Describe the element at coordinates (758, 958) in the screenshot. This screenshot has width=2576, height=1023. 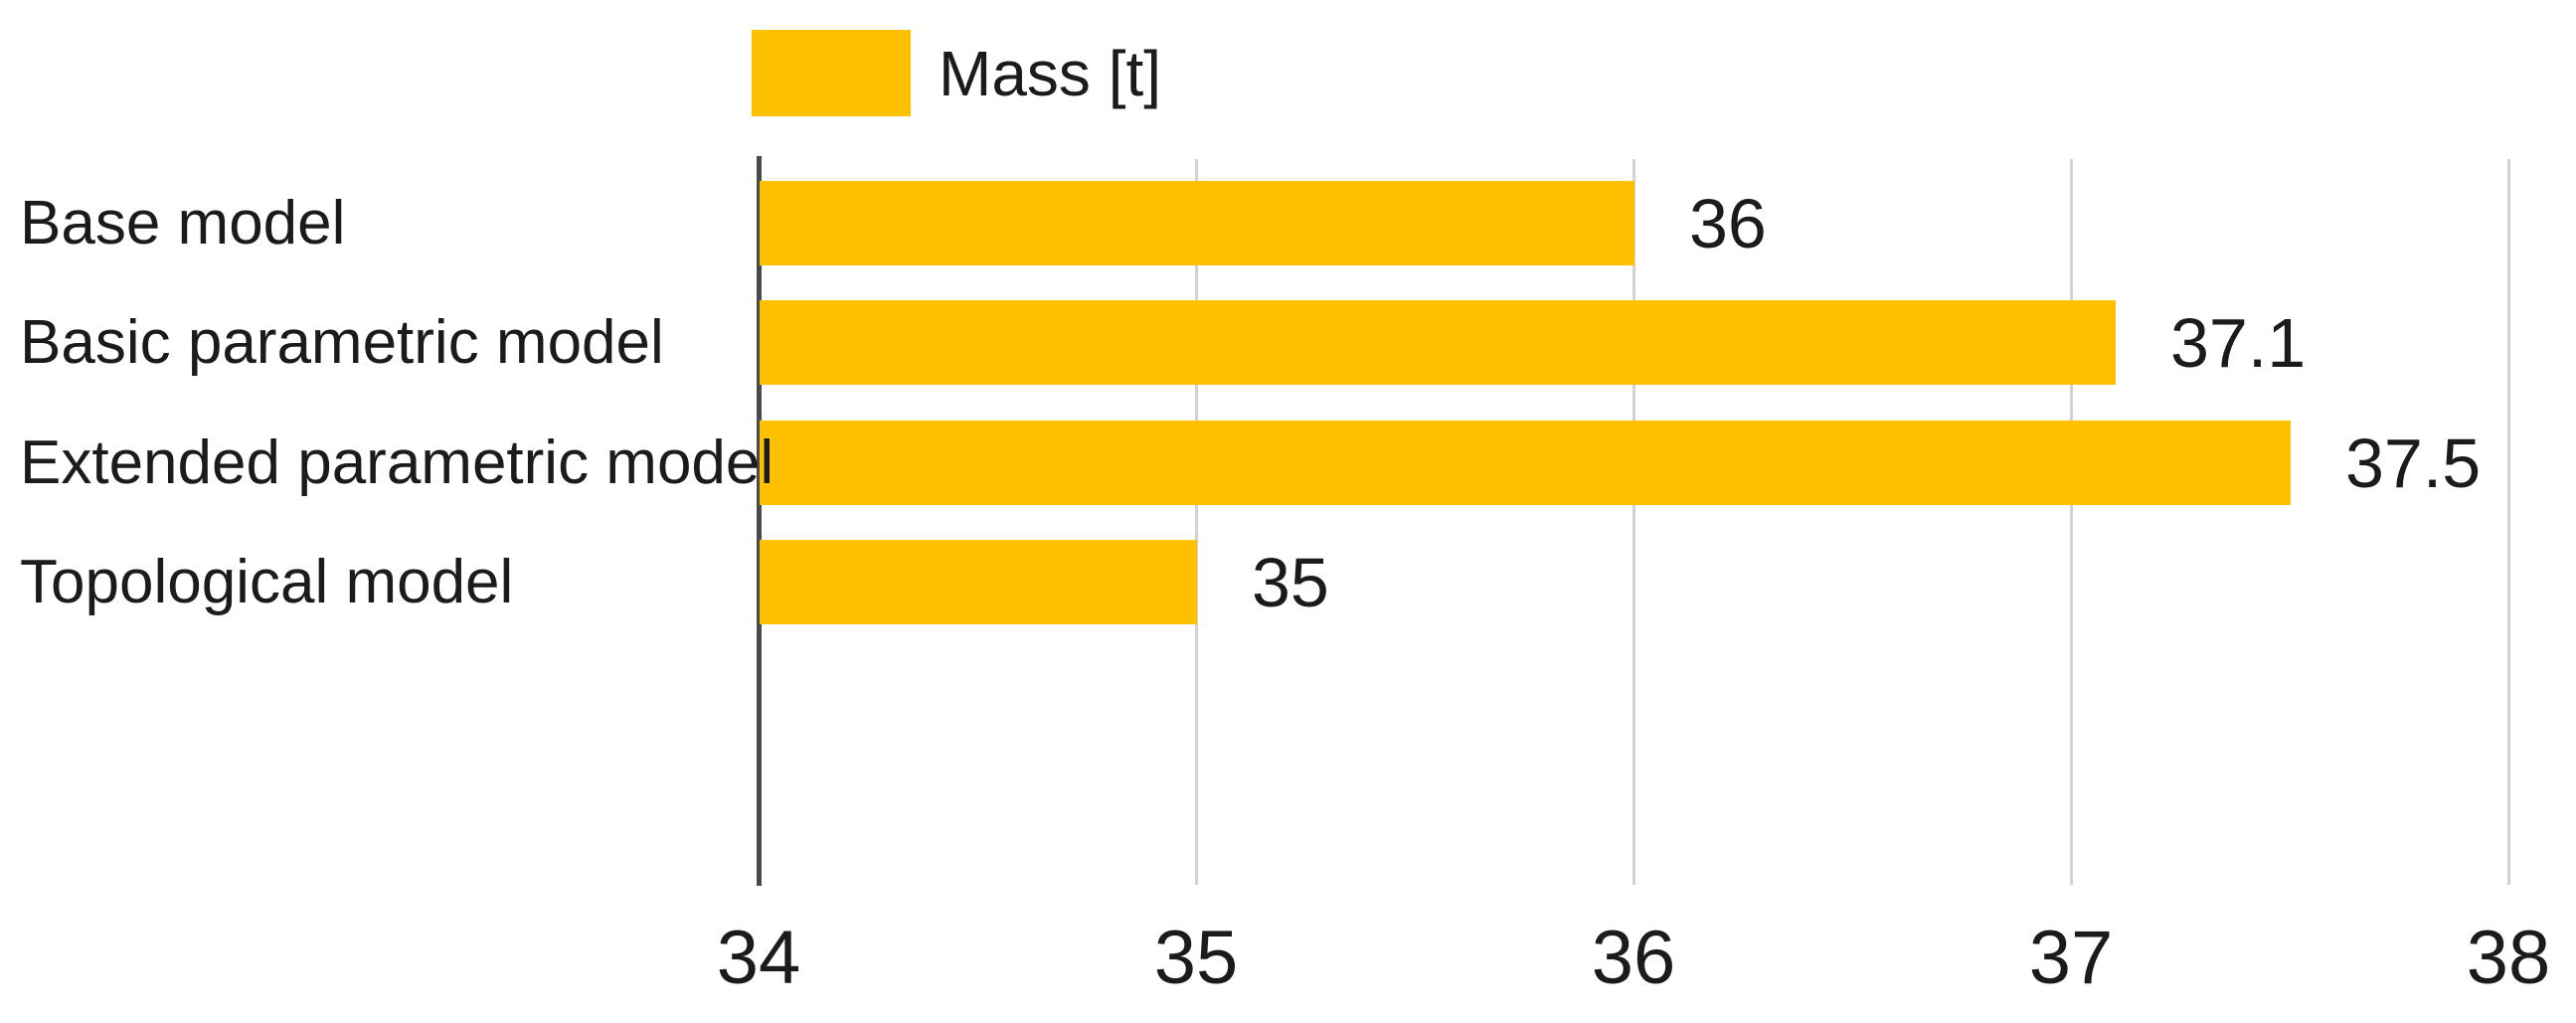
I see `x-tick-label: 34` at that location.